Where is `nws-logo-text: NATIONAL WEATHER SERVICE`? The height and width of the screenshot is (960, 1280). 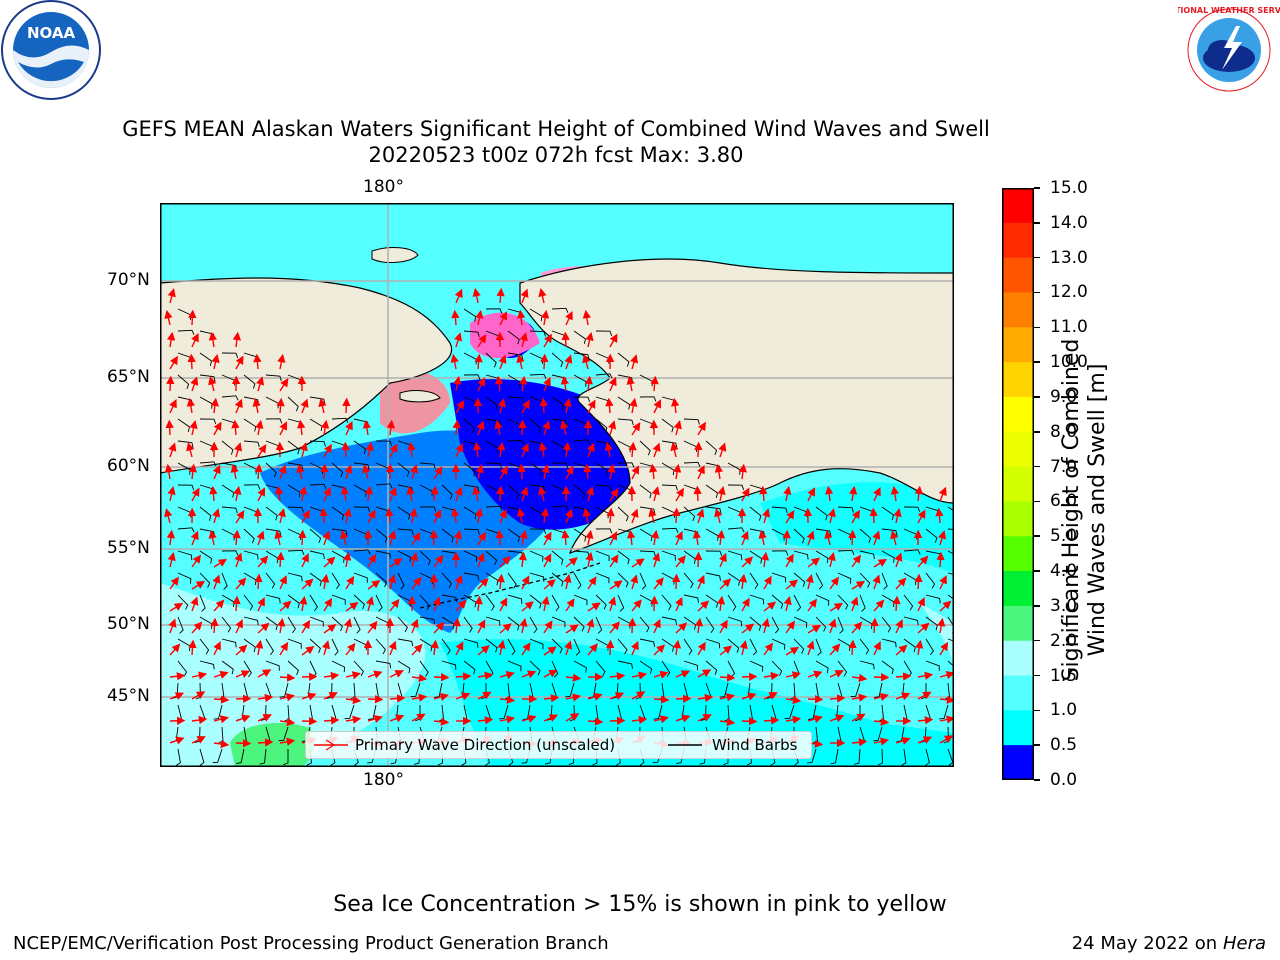
nws-logo-text: NATIONAL WEATHER SERVICE is located at coordinates (1229, 10).